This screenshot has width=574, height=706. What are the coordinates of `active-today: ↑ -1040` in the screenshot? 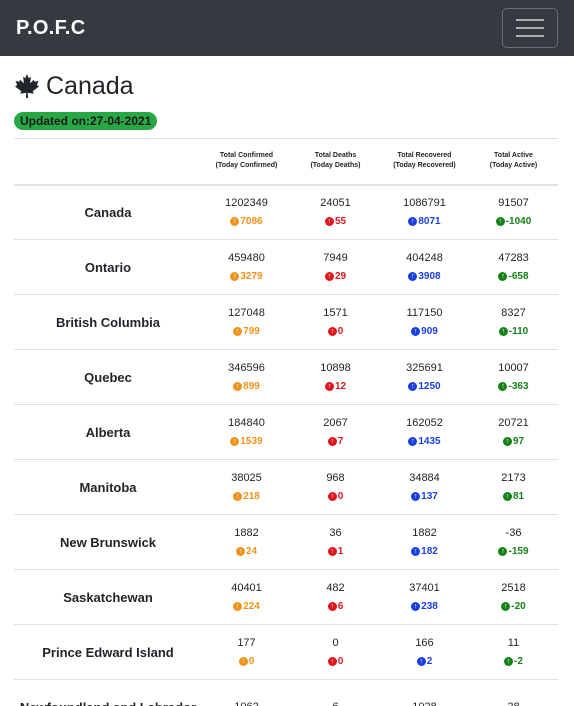 It's located at (513, 221).